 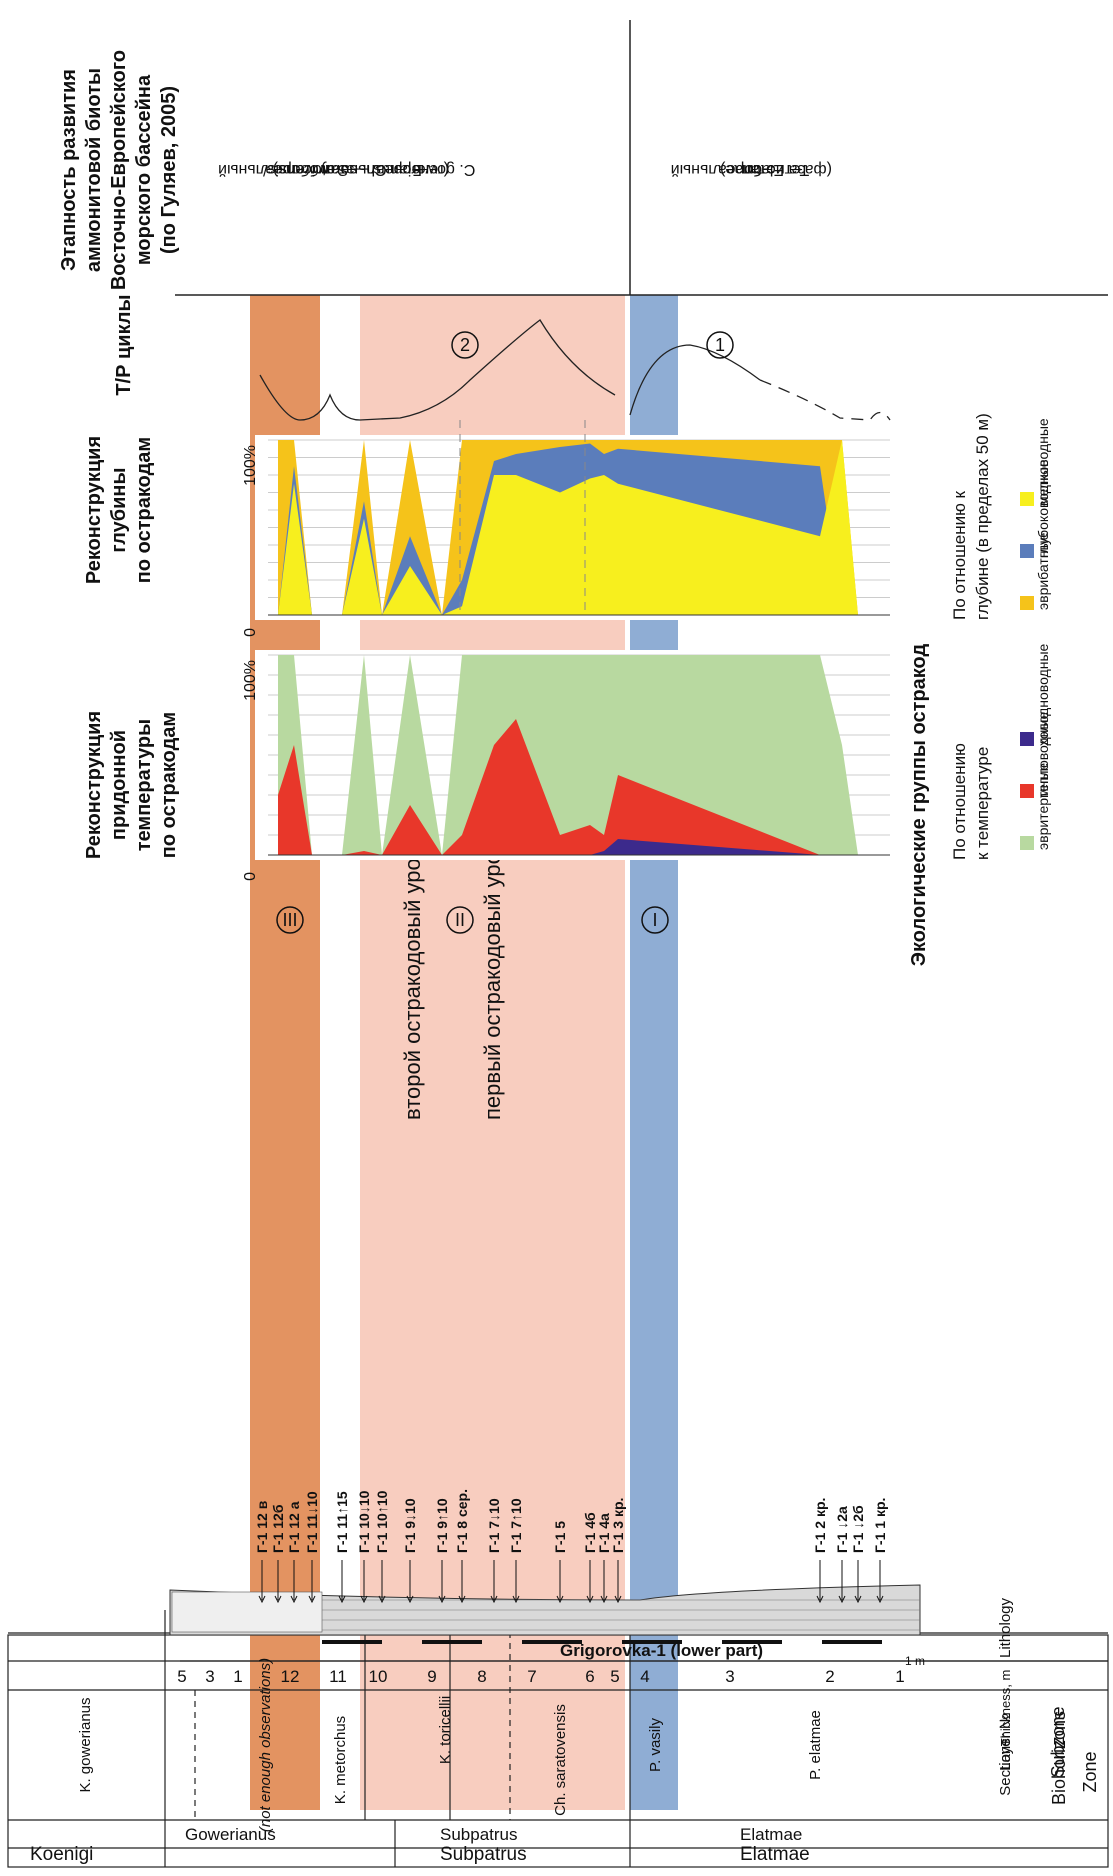 What do you see at coordinates (445, 1730) in the screenshot?
I see `bio-toricellii: K. toricellii` at bounding box center [445, 1730].